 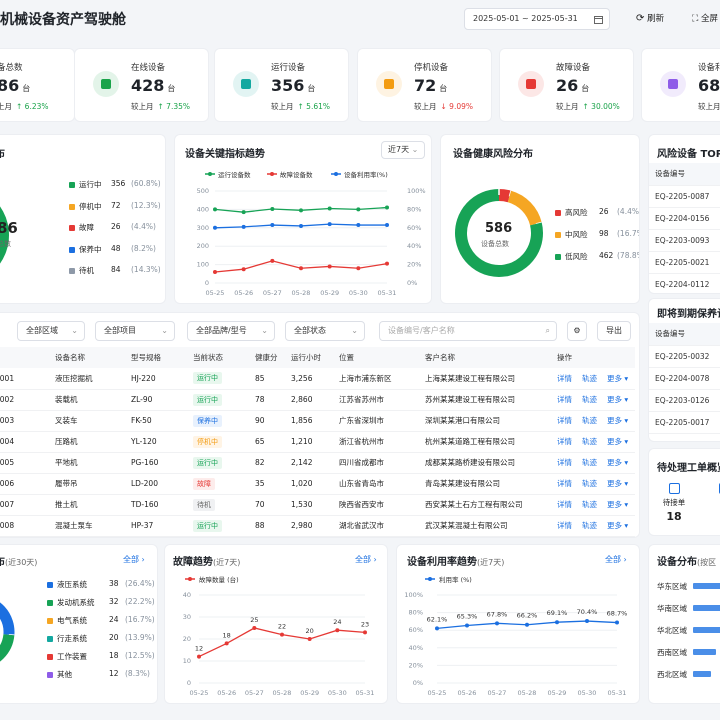 I want to click on data-label: 24, so click(x=337, y=622).